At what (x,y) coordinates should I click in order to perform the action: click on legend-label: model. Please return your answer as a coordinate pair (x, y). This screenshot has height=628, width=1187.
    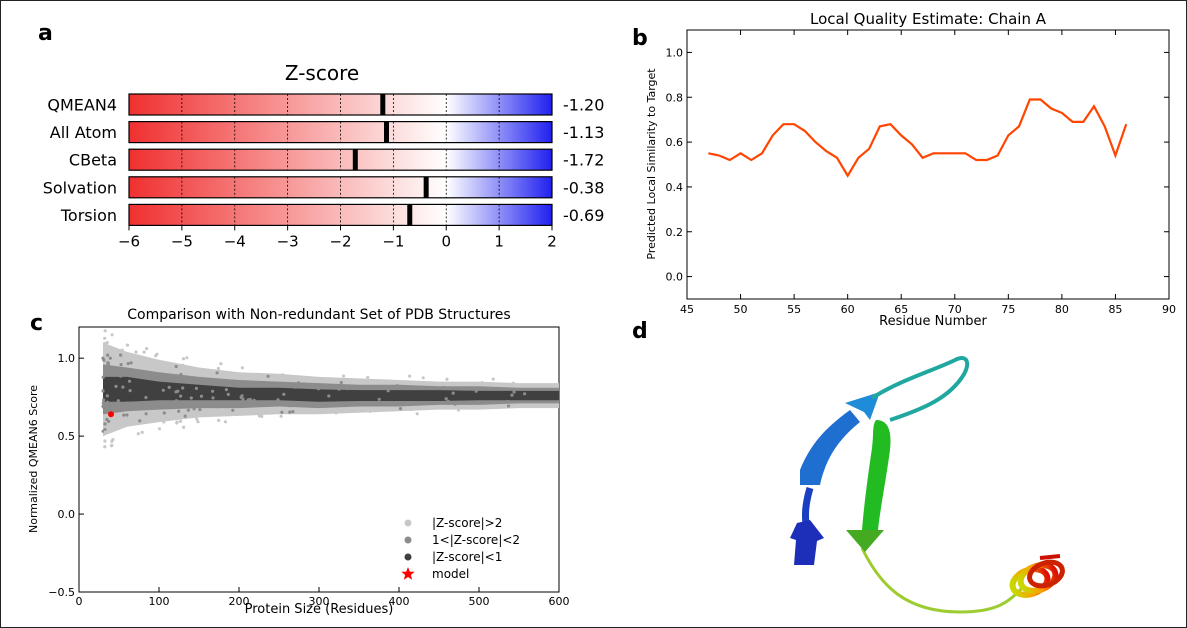
    Looking at the image, I should click on (450, 574).